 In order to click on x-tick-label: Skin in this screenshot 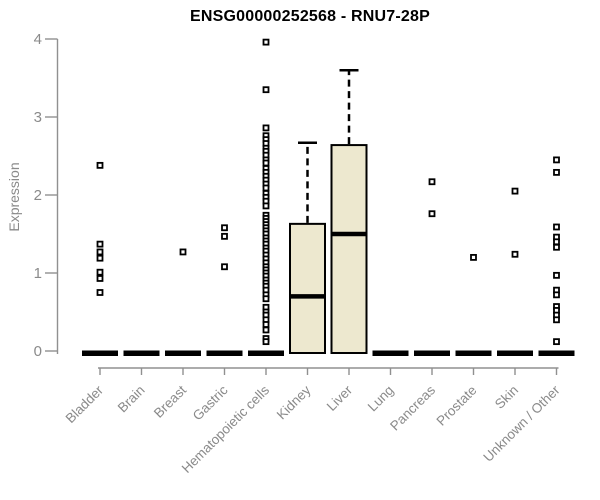, I will do `click(506, 397)`.